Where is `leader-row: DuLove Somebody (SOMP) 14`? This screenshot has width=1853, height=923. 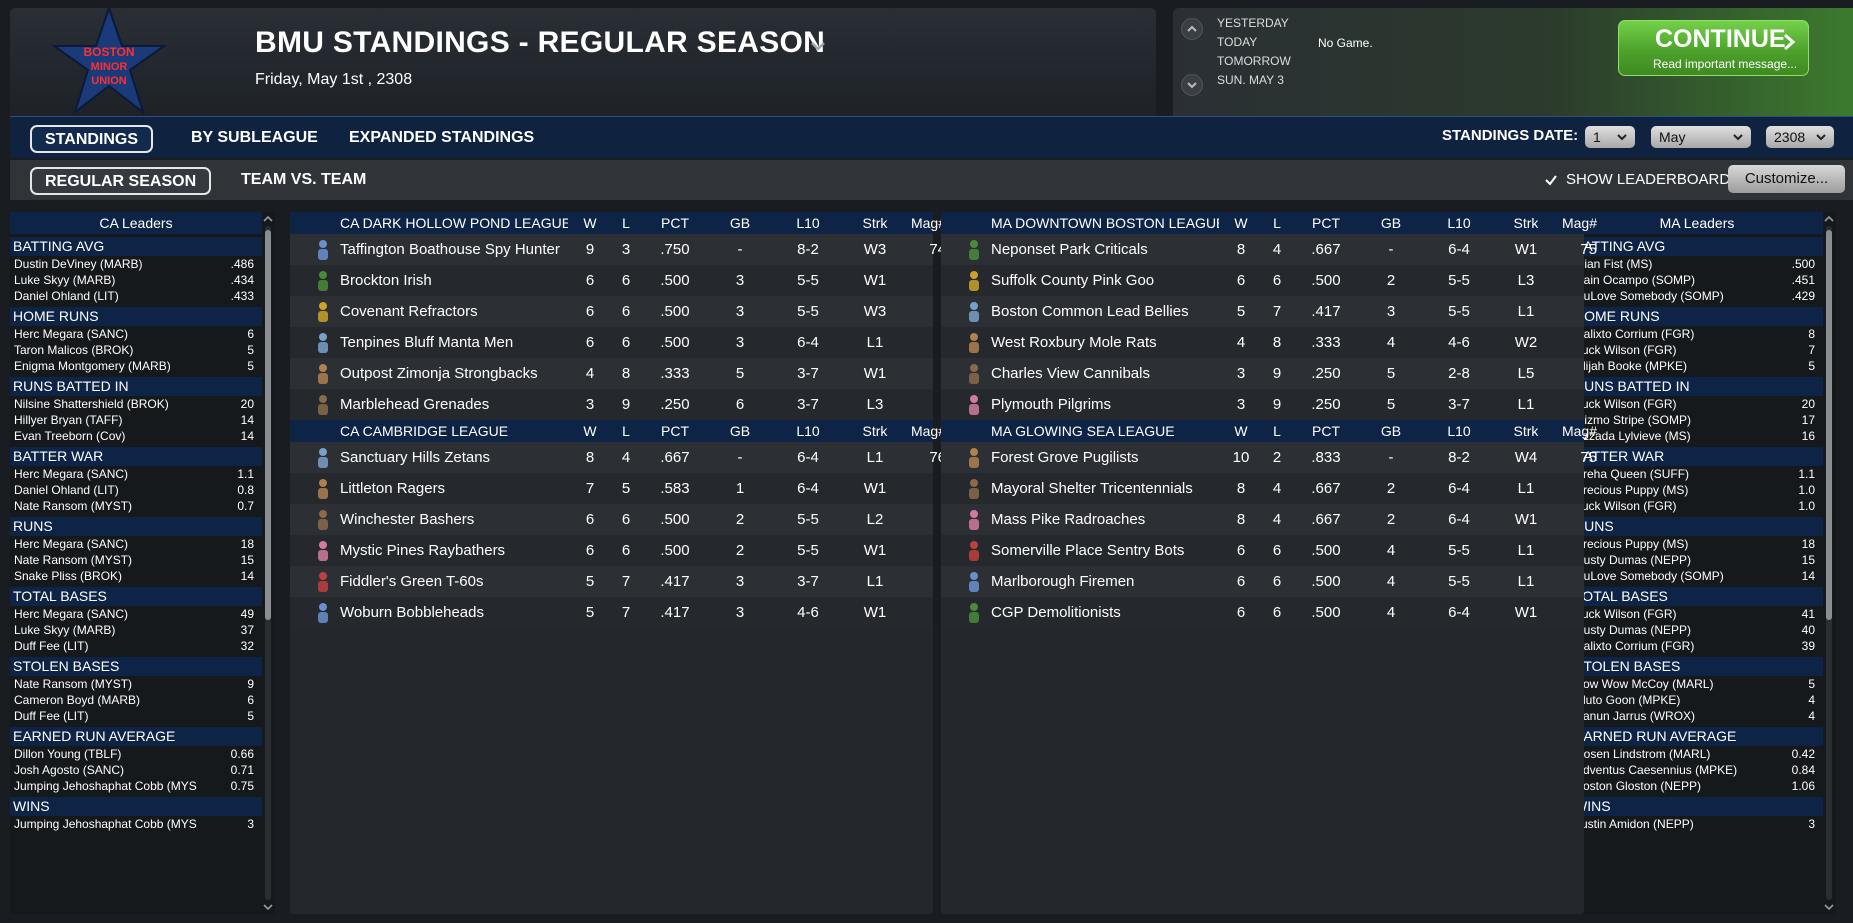
leader-row: DuLove Somebody (SOMP) 14 is located at coordinates (1697, 576).